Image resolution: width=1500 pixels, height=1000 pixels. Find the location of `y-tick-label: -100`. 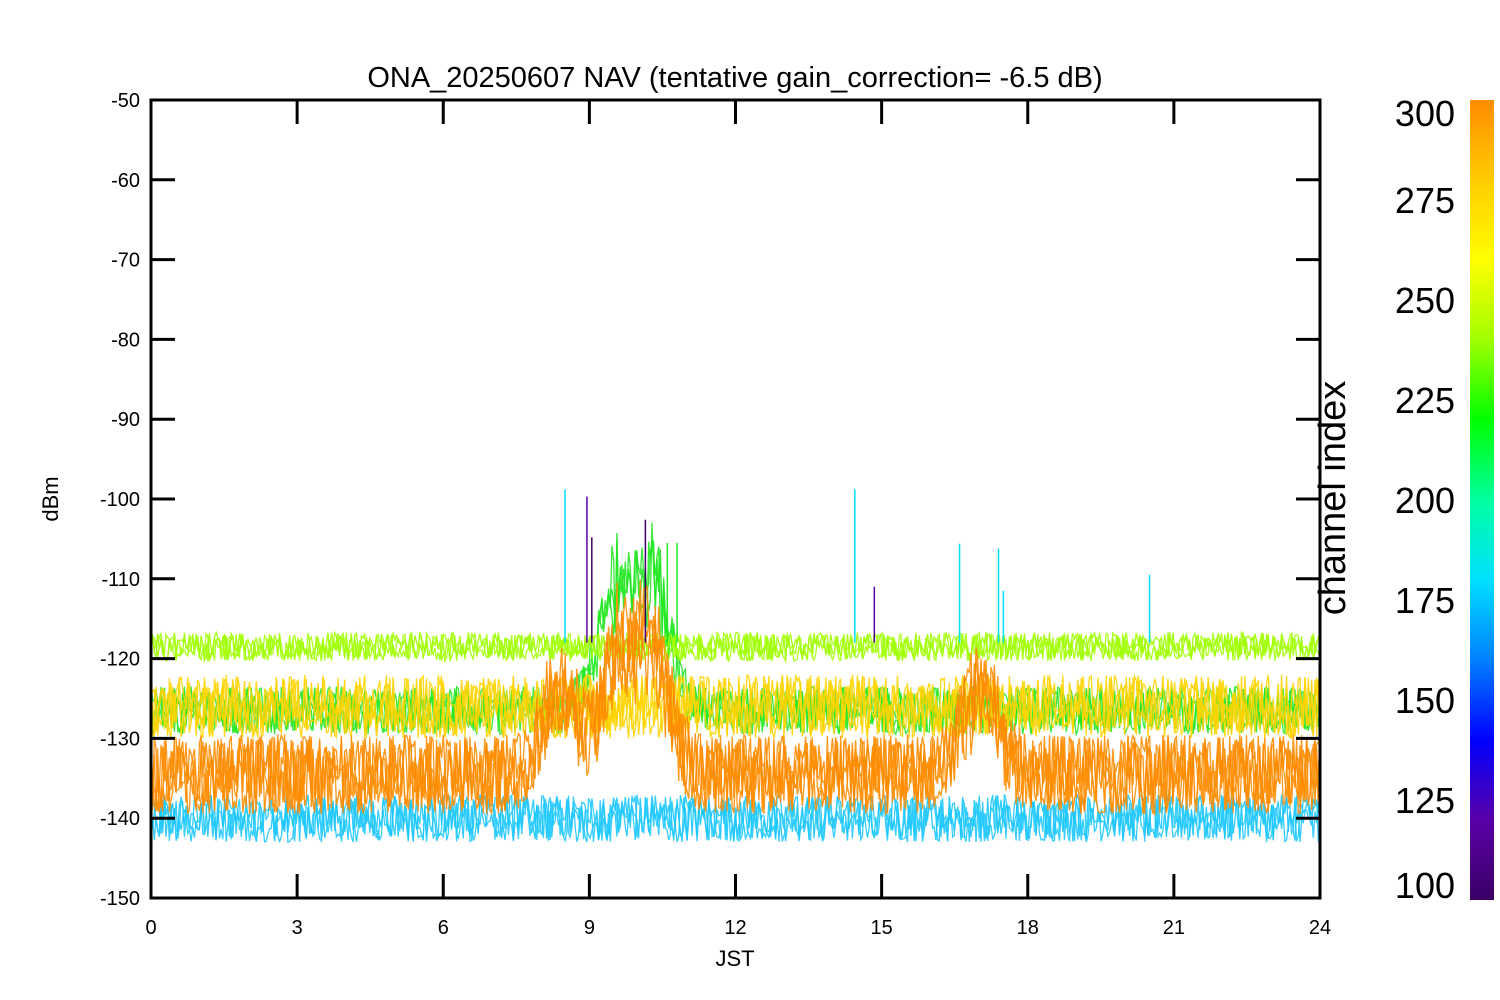

y-tick-label: -100 is located at coordinates (120, 500).